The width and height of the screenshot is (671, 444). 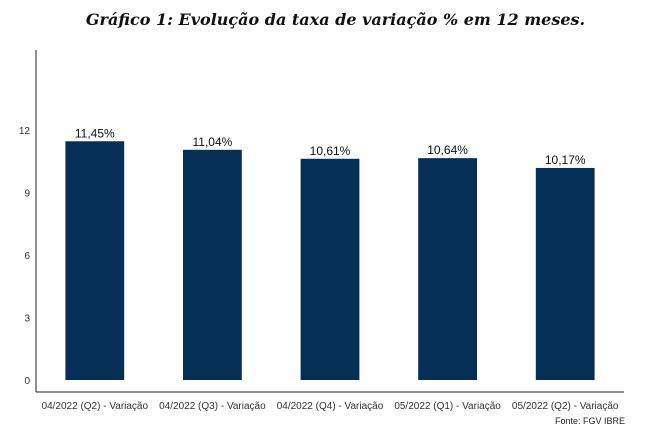 What do you see at coordinates (330, 151) in the screenshot?
I see `data-label: 10,61%` at bounding box center [330, 151].